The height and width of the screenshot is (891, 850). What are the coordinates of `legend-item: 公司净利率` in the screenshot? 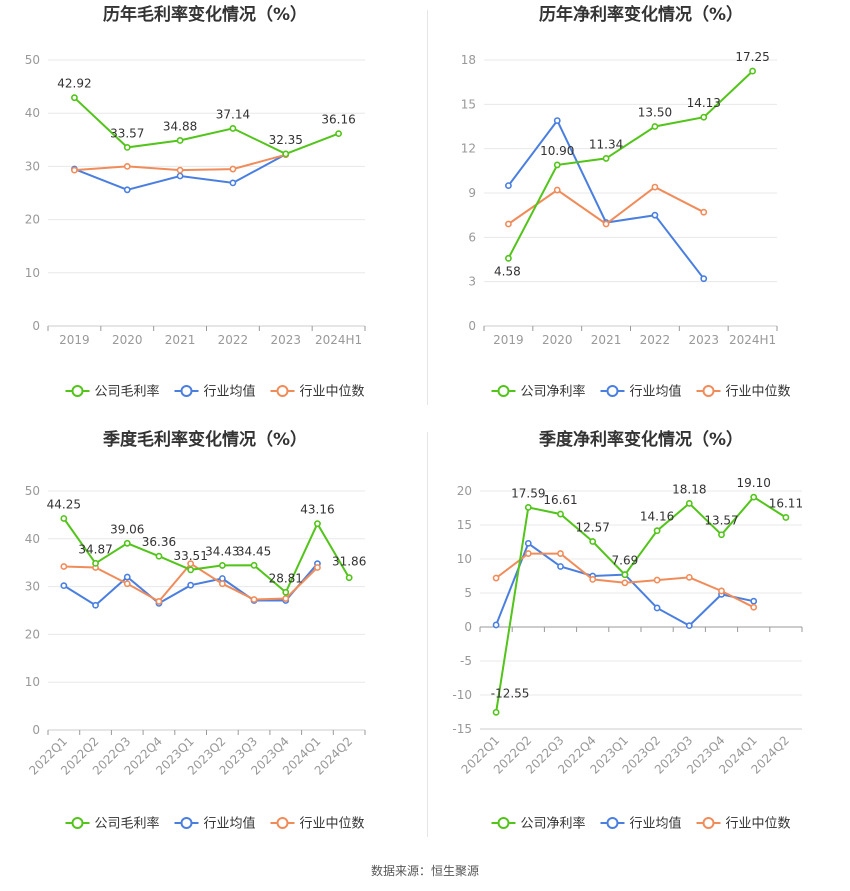 It's located at (538, 824).